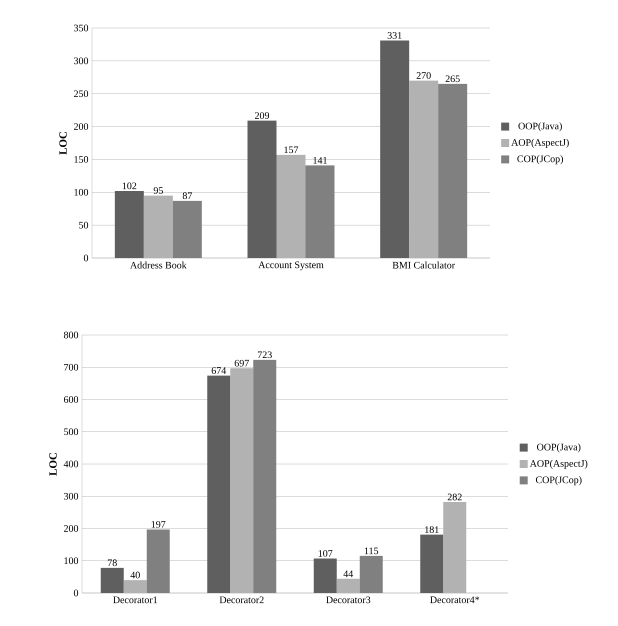 Image resolution: width=618 pixels, height=626 pixels. I want to click on data-label: 40, so click(135, 575).